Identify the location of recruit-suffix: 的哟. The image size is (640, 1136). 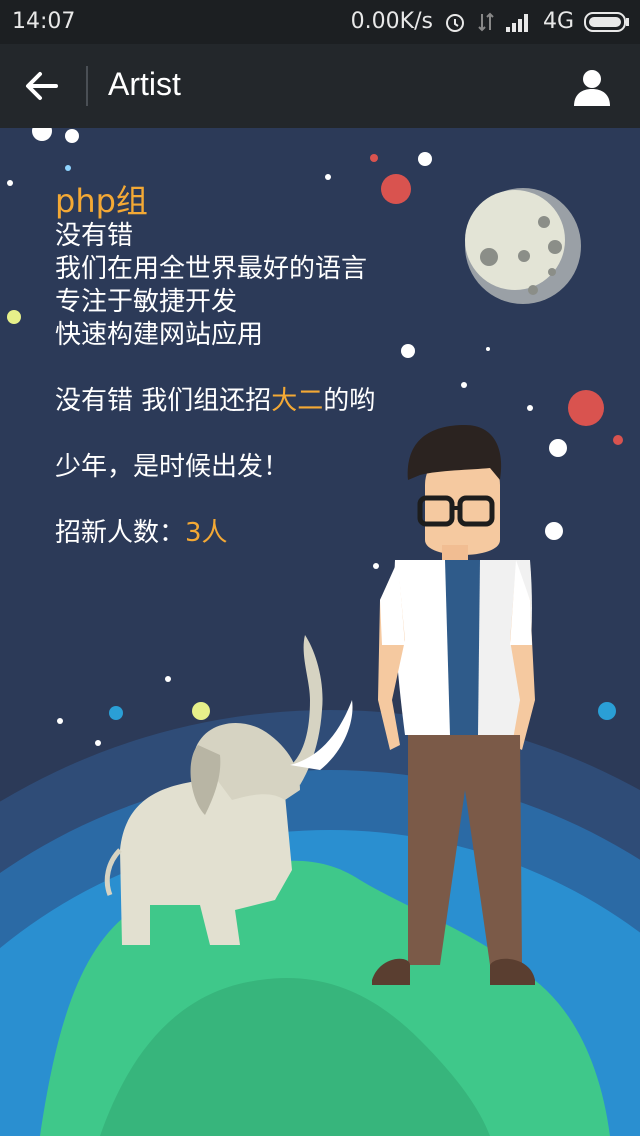
(349, 401).